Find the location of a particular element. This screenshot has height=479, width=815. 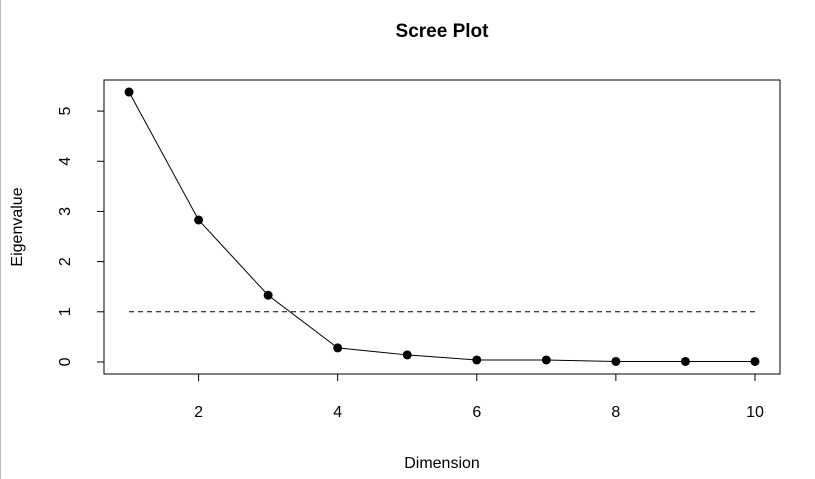

y-axis-label: Eigenvalue is located at coordinates (17, 226).